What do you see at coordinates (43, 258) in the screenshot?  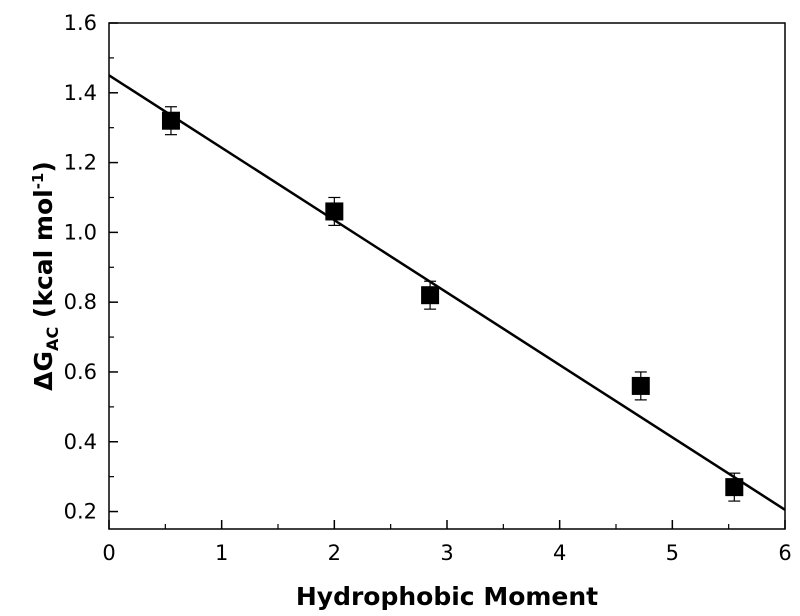 I see `y-axis-title-unit: (kcal mol` at bounding box center [43, 258].